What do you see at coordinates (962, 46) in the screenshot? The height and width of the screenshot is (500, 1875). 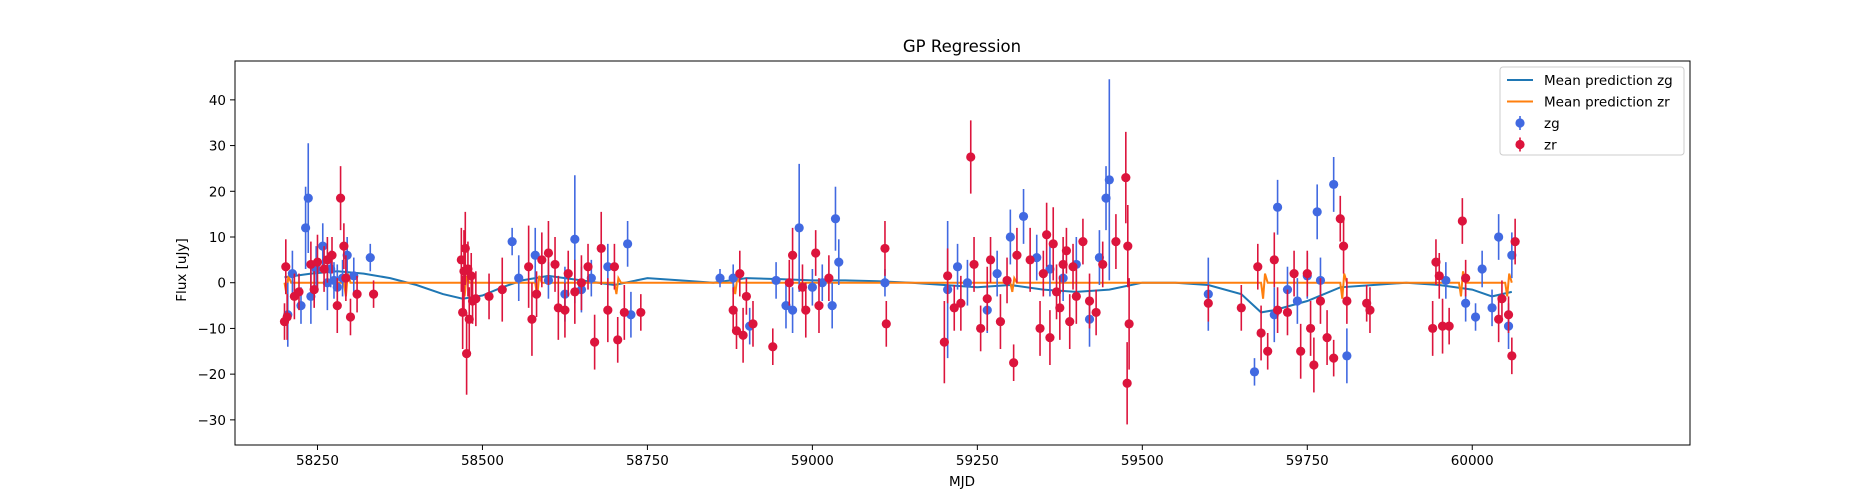 I see `chart-title: GP Regression` at bounding box center [962, 46].